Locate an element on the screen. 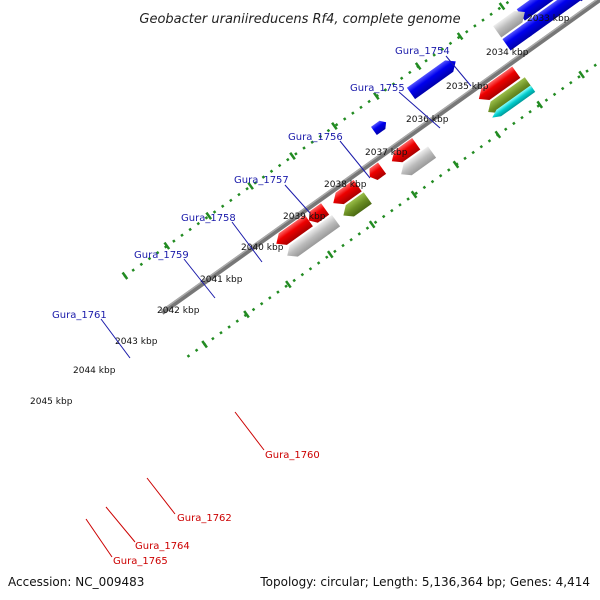  tick-label: 2044 kbp is located at coordinates (94, 371).